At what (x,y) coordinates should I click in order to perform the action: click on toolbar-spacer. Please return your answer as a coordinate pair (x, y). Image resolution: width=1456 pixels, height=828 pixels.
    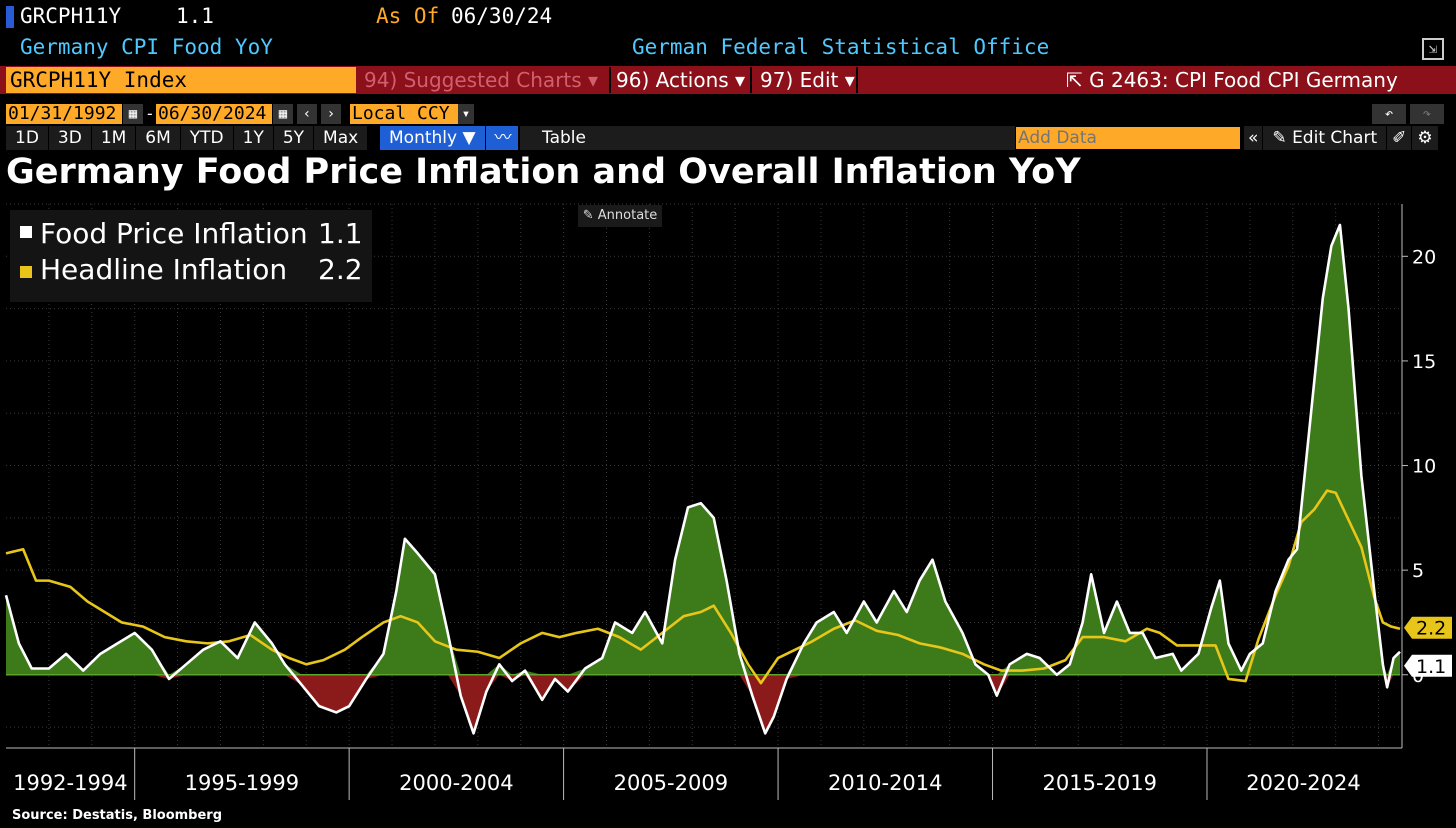
    Looking at the image, I should click on (810, 138).